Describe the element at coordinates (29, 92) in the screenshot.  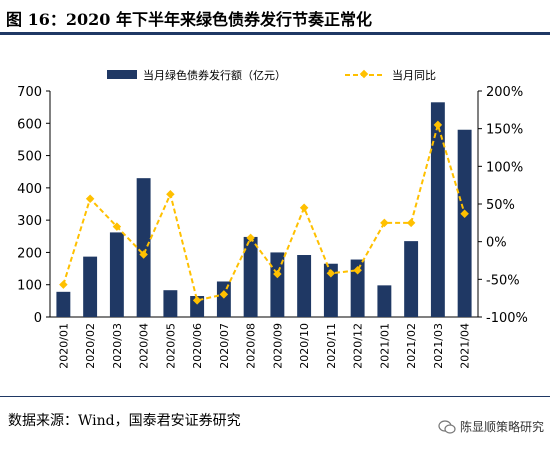
I see `y-left-tick-label: 700` at that location.